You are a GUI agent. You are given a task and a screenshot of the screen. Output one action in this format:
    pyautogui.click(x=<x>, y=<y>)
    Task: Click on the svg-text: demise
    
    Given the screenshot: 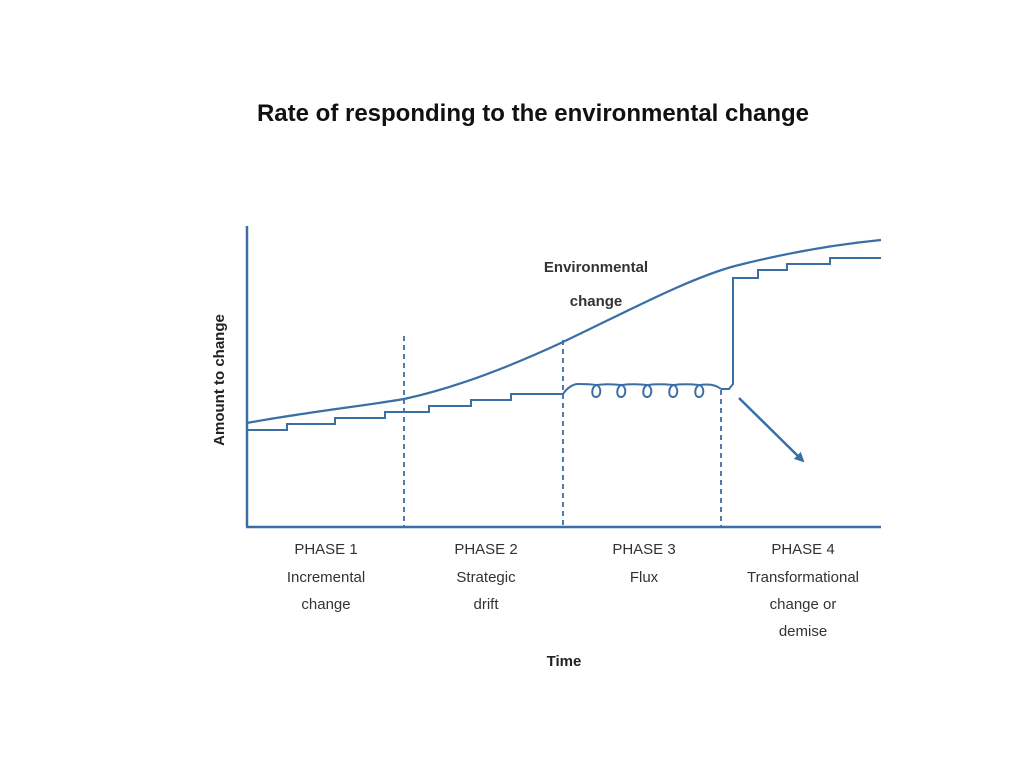 What is the action you would take?
    pyautogui.click(x=803, y=631)
    